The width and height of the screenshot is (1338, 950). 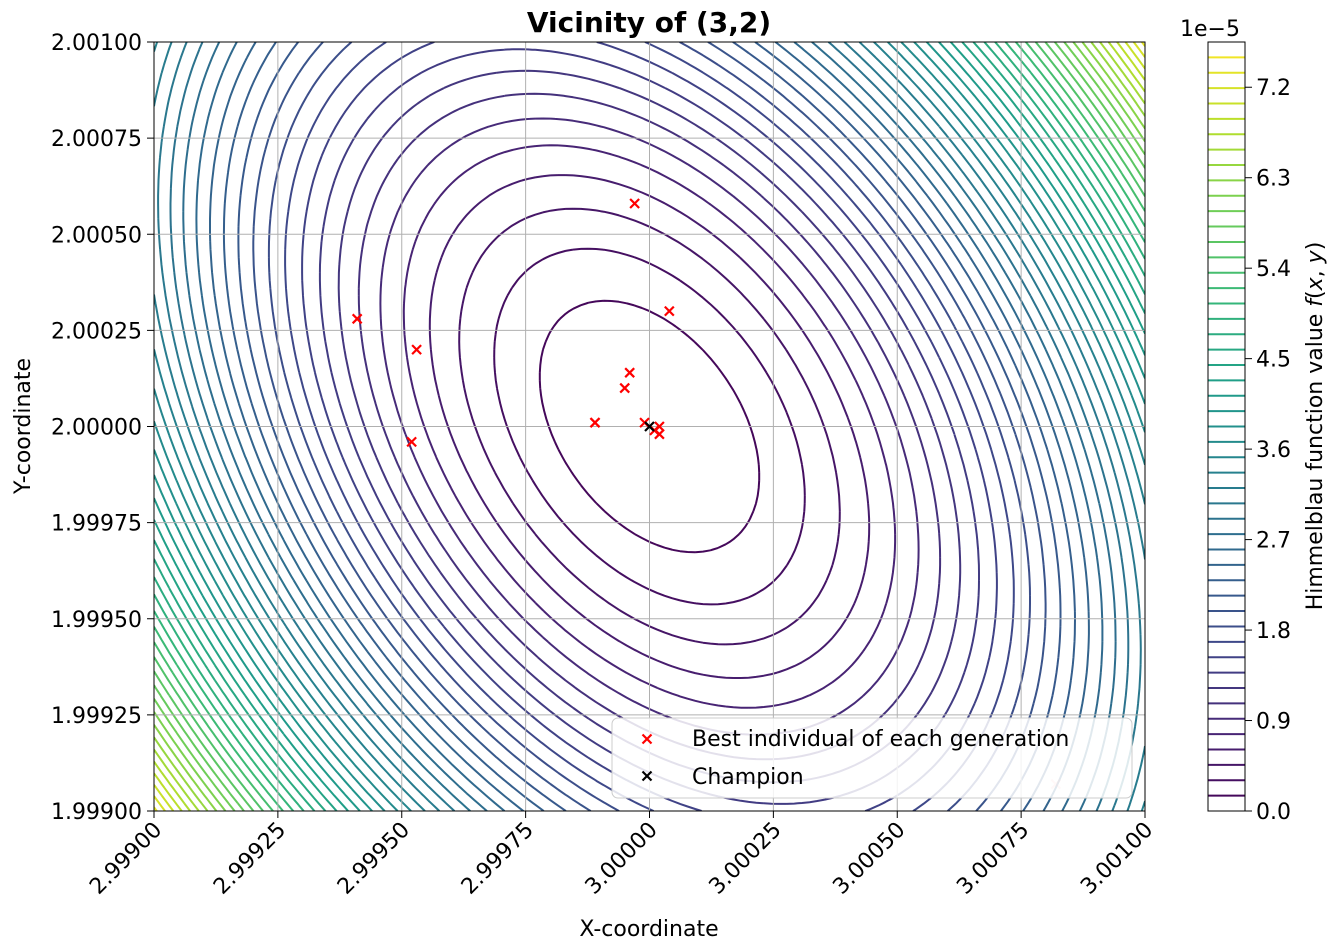 What do you see at coordinates (96, 331) in the screenshot?
I see `y-tick-label: 2.00025` at bounding box center [96, 331].